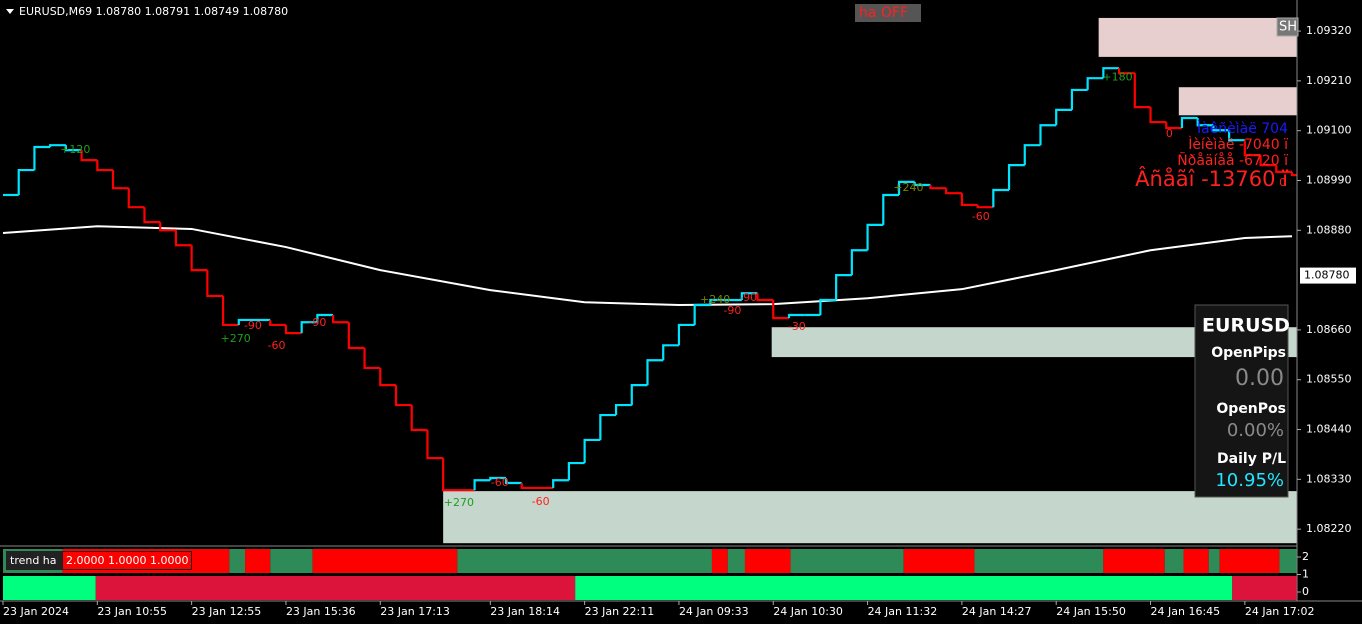 The width and height of the screenshot is (1362, 624). What do you see at coordinates (1091, 611) in the screenshot?
I see `x-tick-label: 24 Jan 15:50` at bounding box center [1091, 611].